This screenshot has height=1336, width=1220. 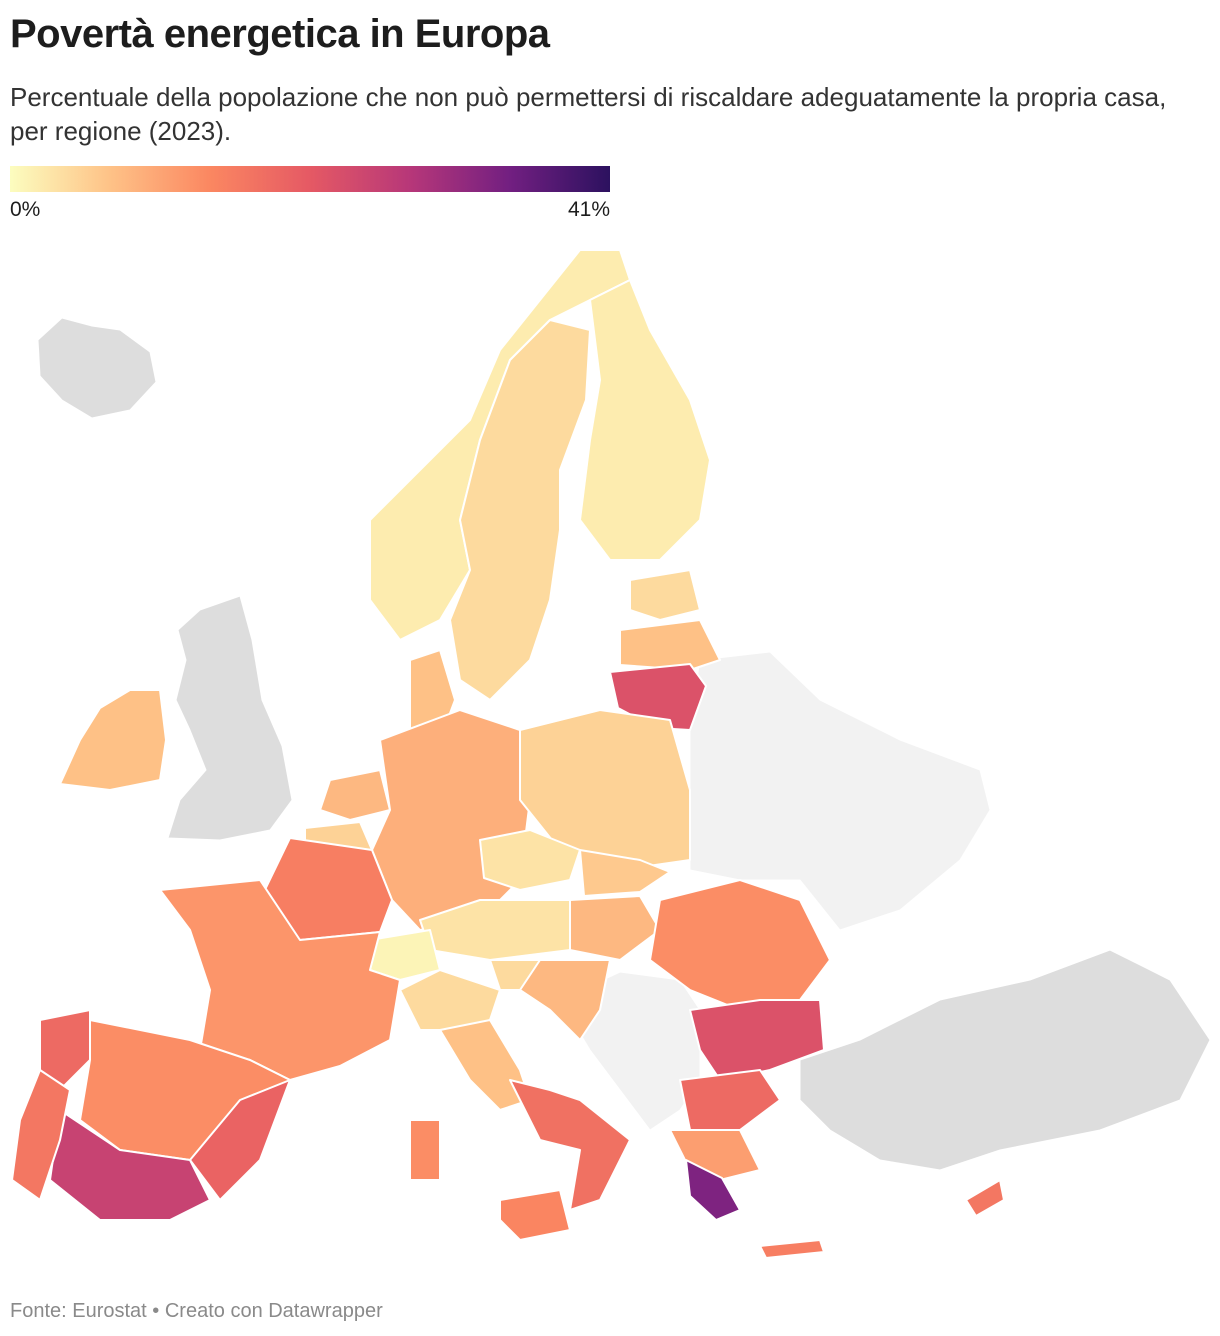 I want to click on region-spagna-levante, so click(x=240, y=1140).